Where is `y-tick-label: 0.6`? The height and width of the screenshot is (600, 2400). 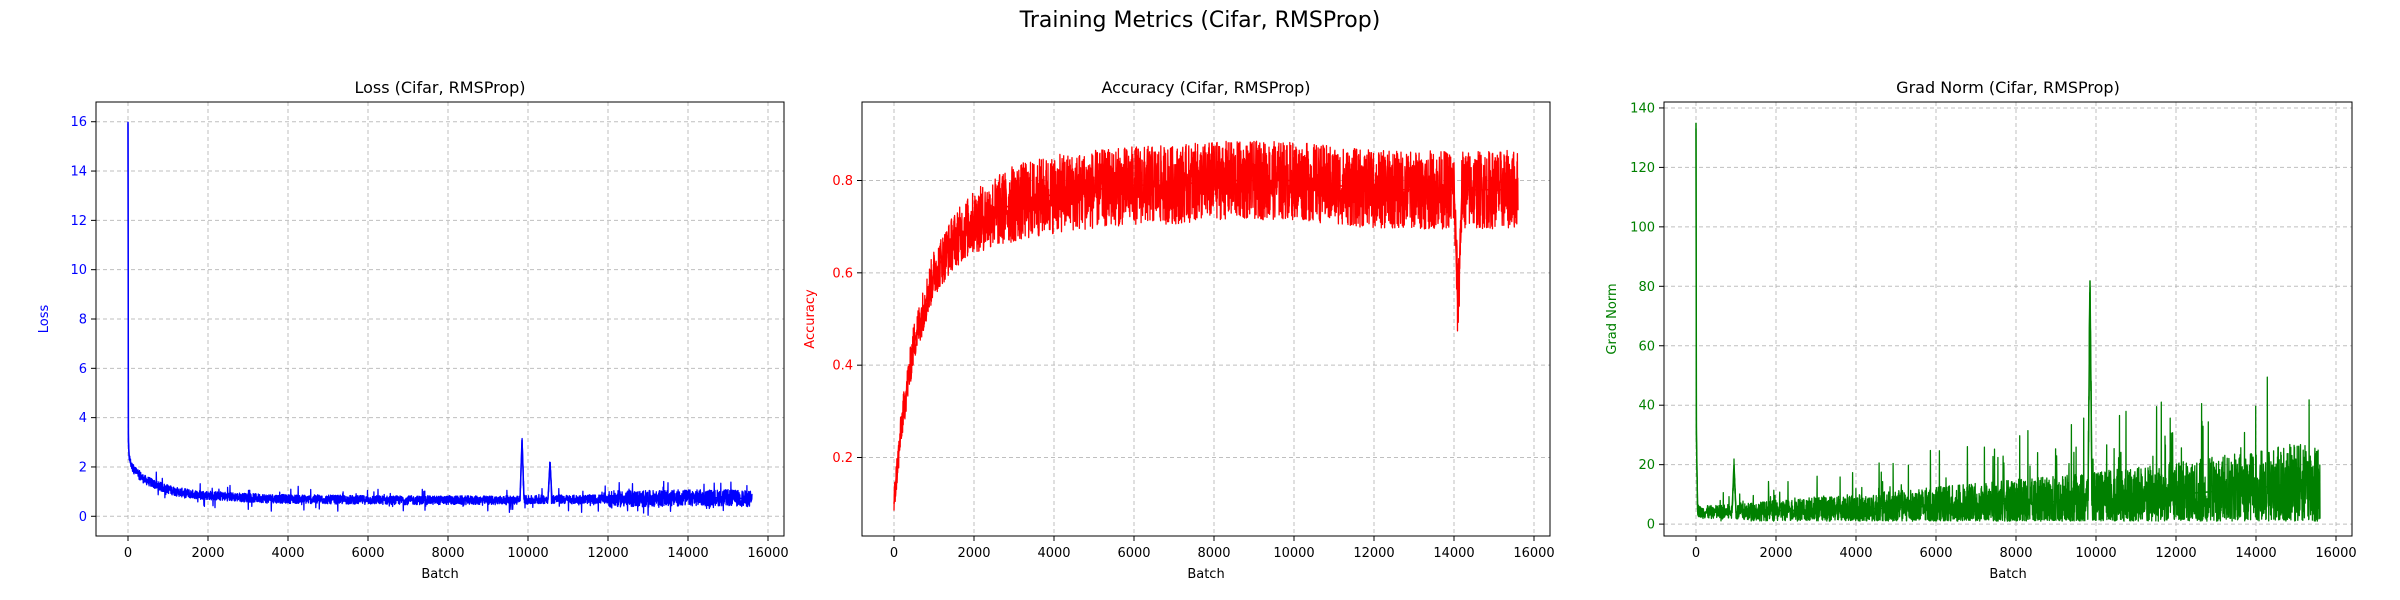 y-tick-label: 0.6 is located at coordinates (842, 273).